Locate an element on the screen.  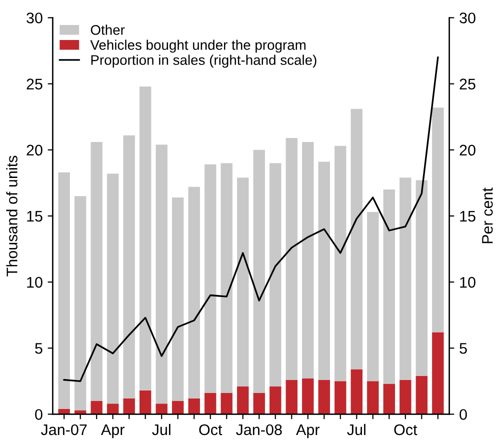
y-tick-label: 25 is located at coordinates (34, 84).